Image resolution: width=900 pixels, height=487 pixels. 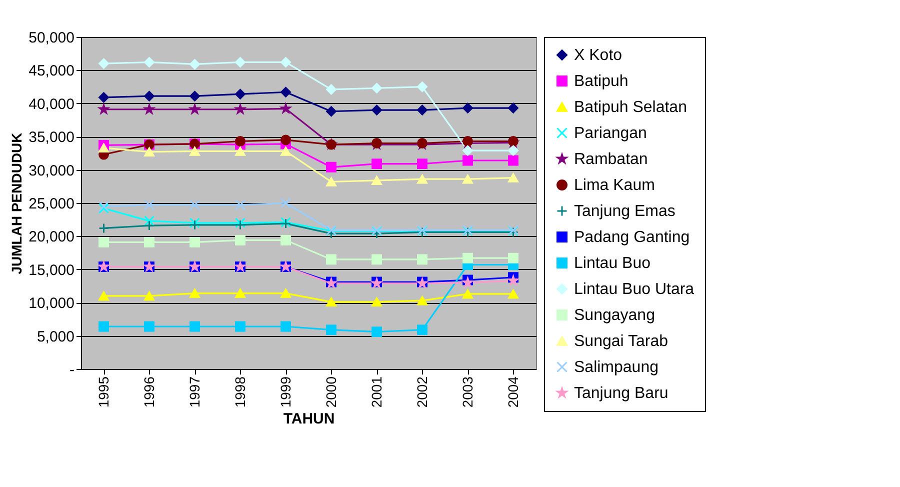 I want to click on x-tick-label: 2000, so click(x=330, y=392).